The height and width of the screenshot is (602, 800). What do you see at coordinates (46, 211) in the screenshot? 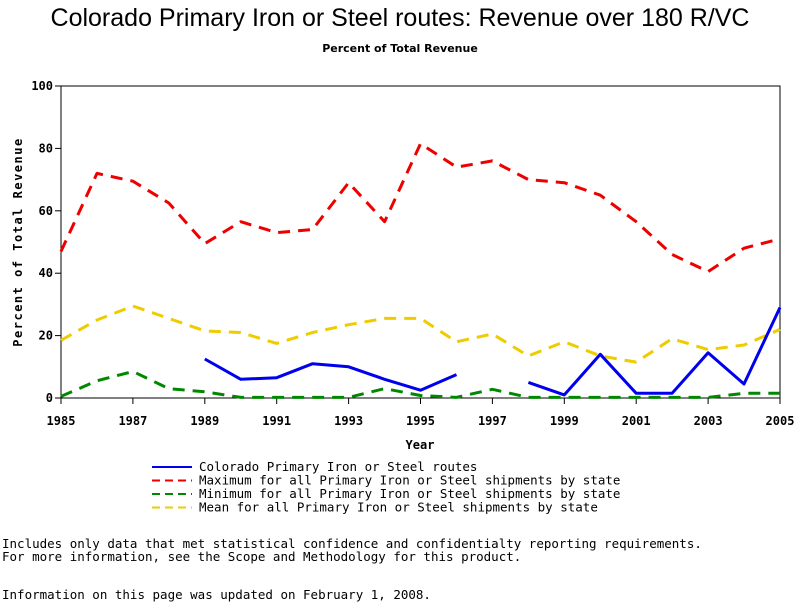
I see `y-tick-label: 60` at bounding box center [46, 211].